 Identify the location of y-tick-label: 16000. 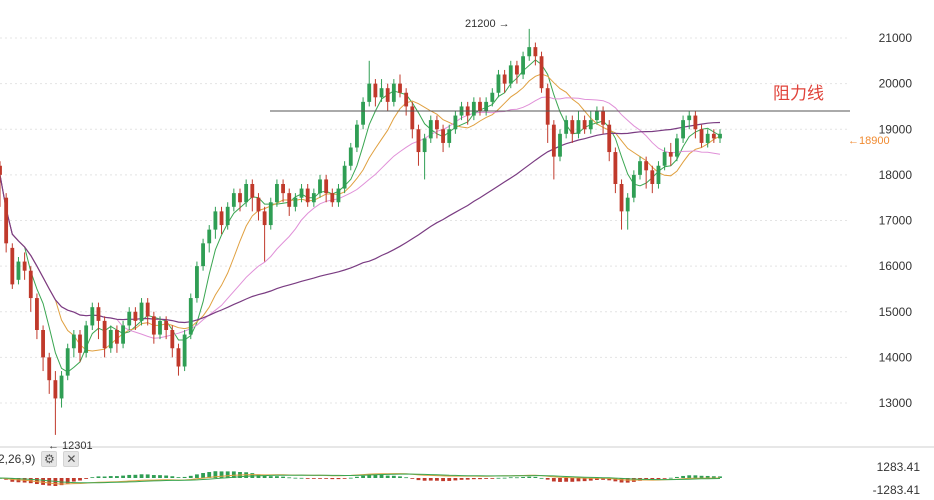
(896, 266).